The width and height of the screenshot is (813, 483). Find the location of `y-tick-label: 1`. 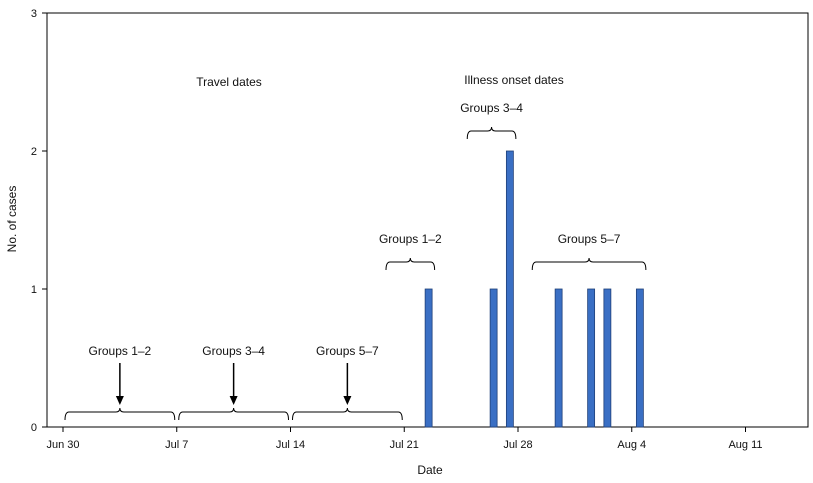

y-tick-label: 1 is located at coordinates (34, 290).